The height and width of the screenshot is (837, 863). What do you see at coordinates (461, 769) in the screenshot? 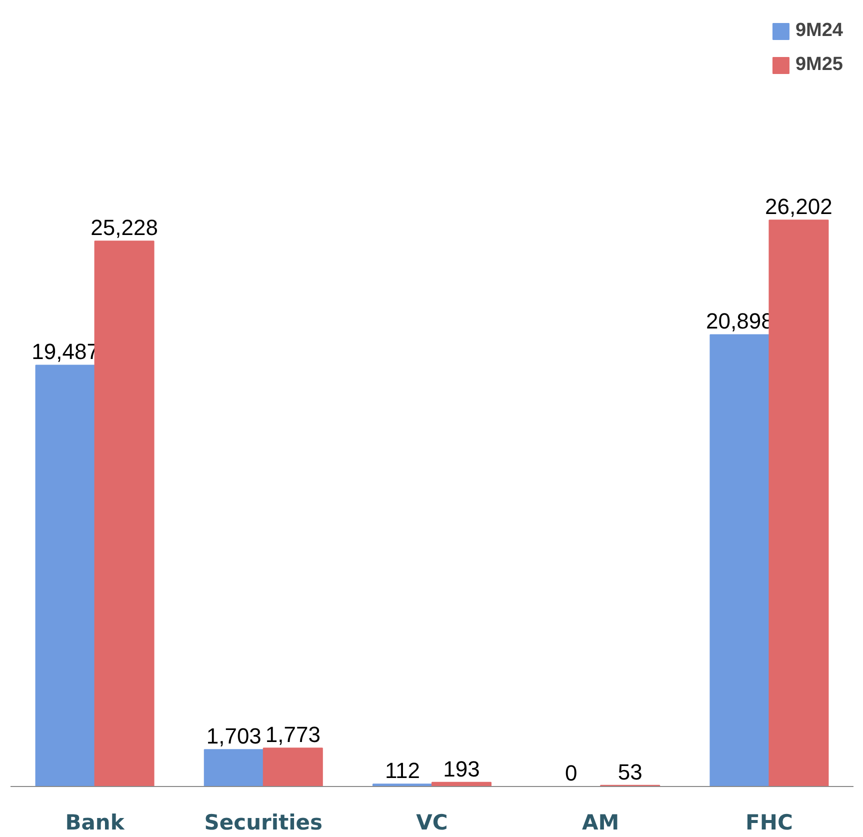
I see `data-label: 193` at bounding box center [461, 769].